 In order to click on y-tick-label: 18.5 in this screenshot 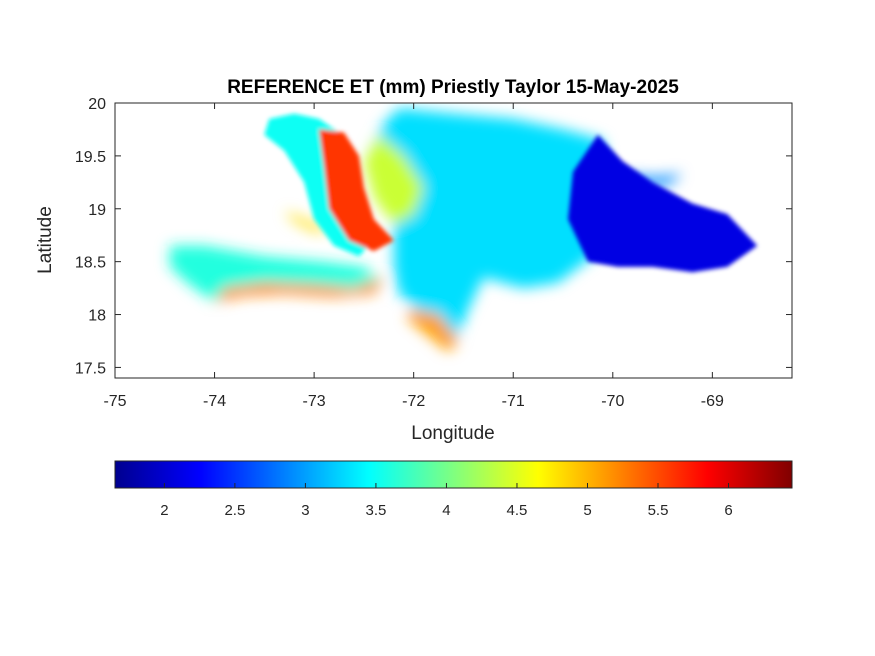, I will do `click(90, 263)`.